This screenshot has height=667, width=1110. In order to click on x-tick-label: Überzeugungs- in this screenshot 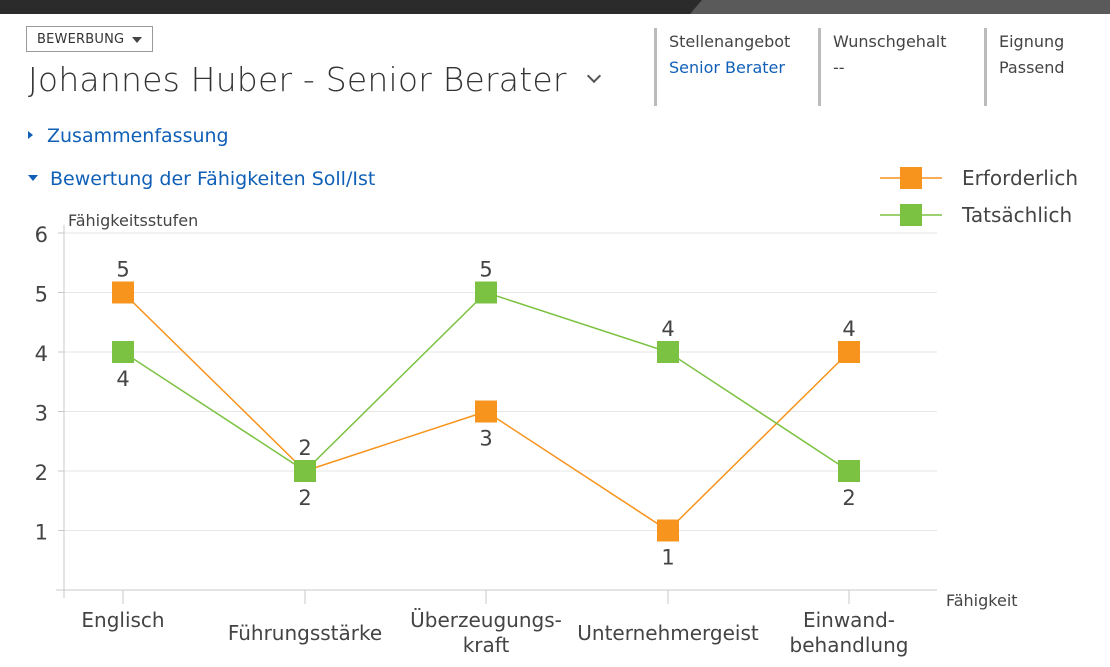, I will do `click(486, 620)`.